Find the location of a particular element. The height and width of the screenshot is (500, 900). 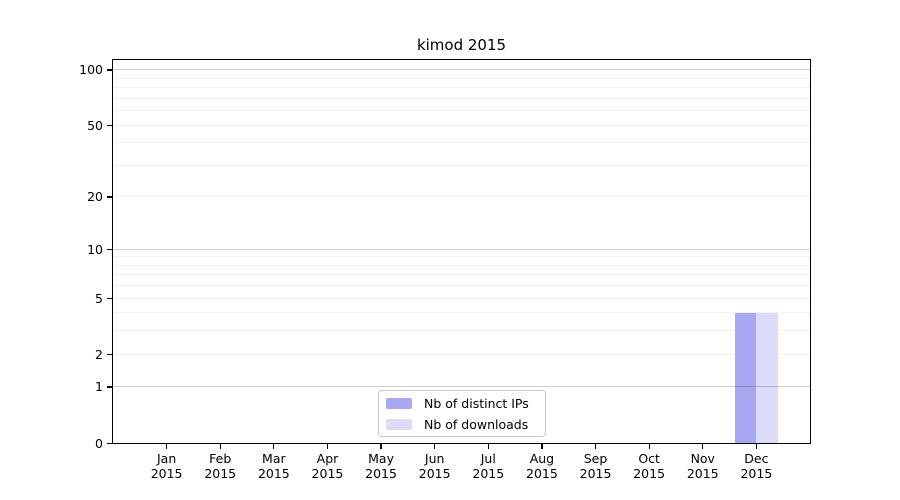

x-tick-label: Nov 2015 is located at coordinates (703, 466).